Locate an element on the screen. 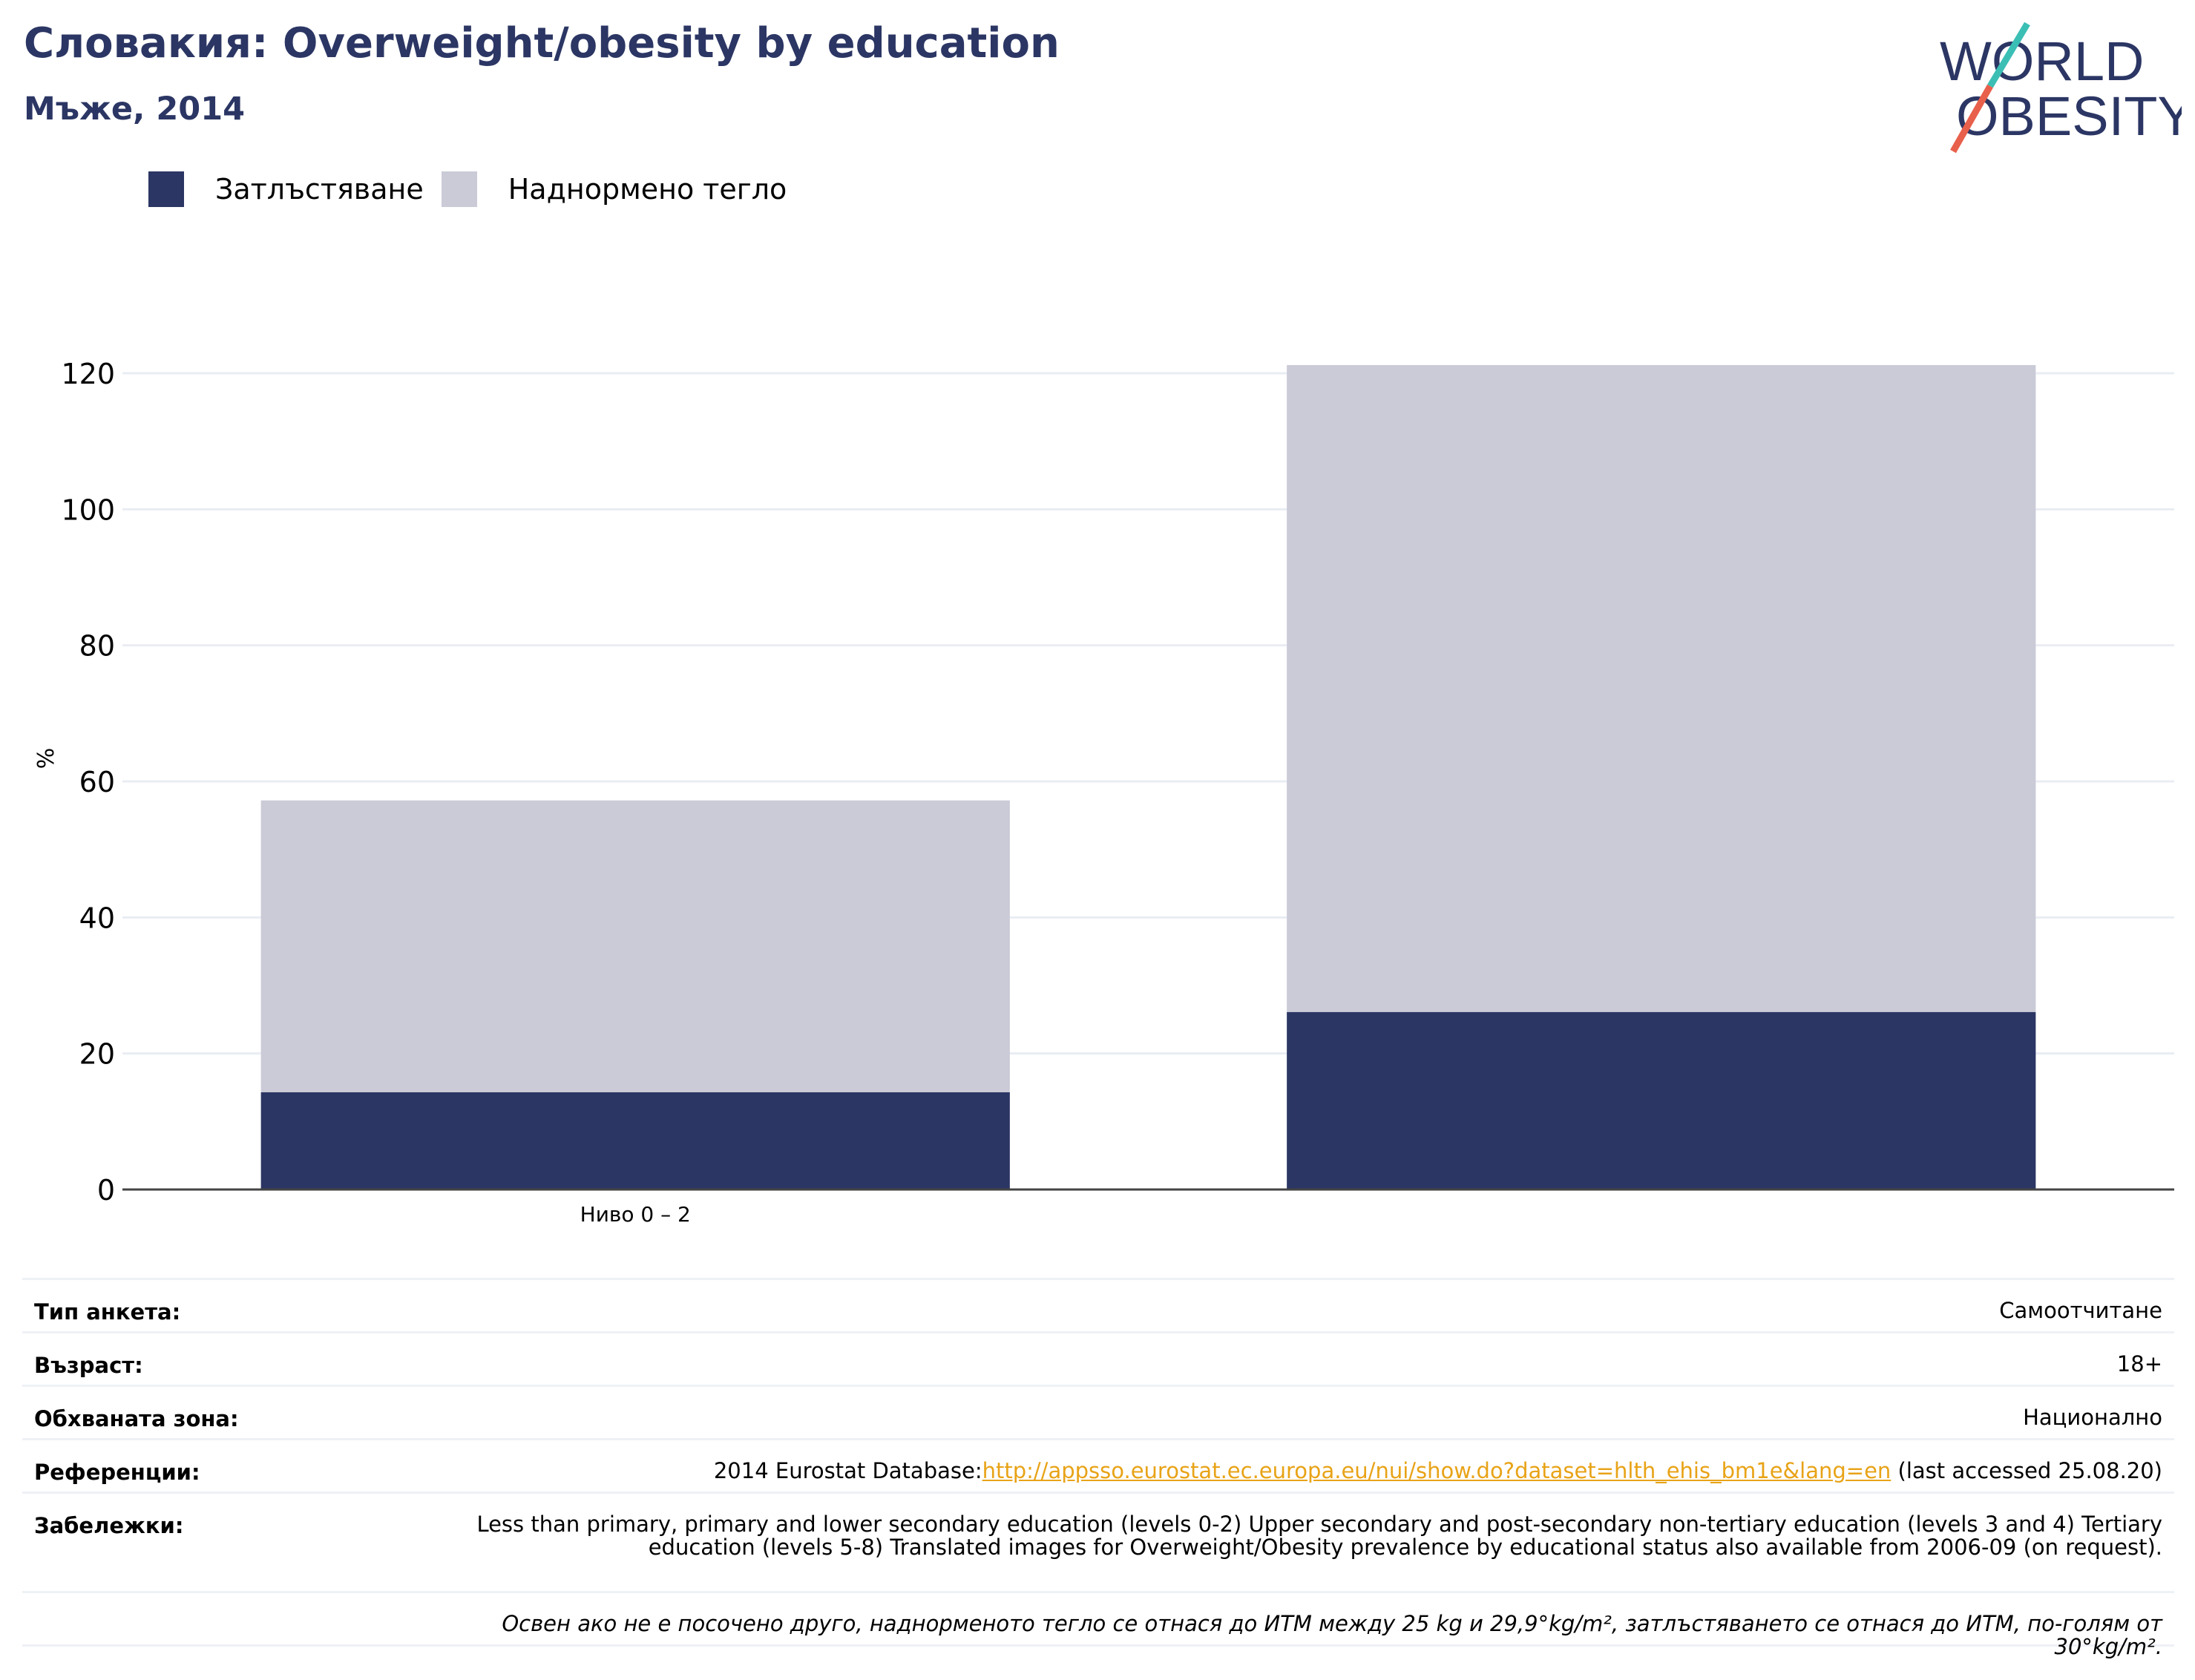 The image size is (2195, 1680). legend-item-overweight: Наднормено тегло is located at coordinates (614, 189).